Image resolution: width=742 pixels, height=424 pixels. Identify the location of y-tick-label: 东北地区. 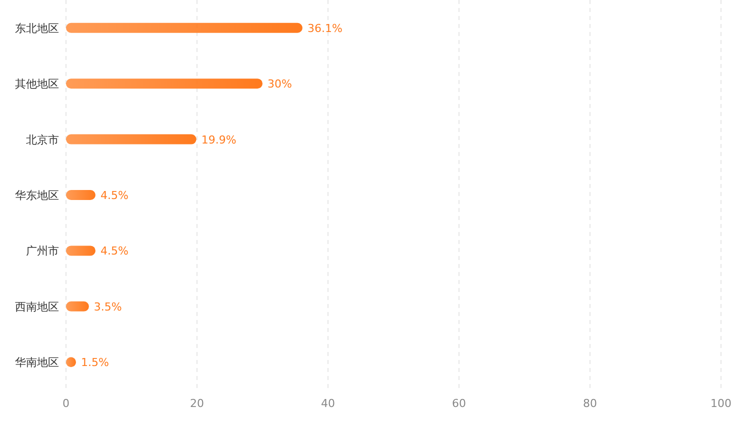
(37, 28).